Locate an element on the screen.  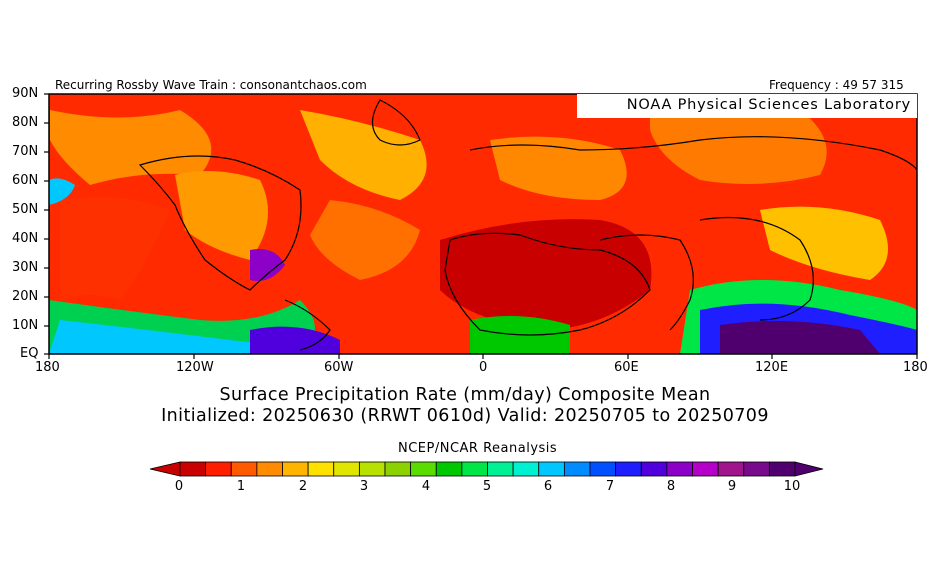
lon-label-60e: 60E is located at coordinates (626, 367).